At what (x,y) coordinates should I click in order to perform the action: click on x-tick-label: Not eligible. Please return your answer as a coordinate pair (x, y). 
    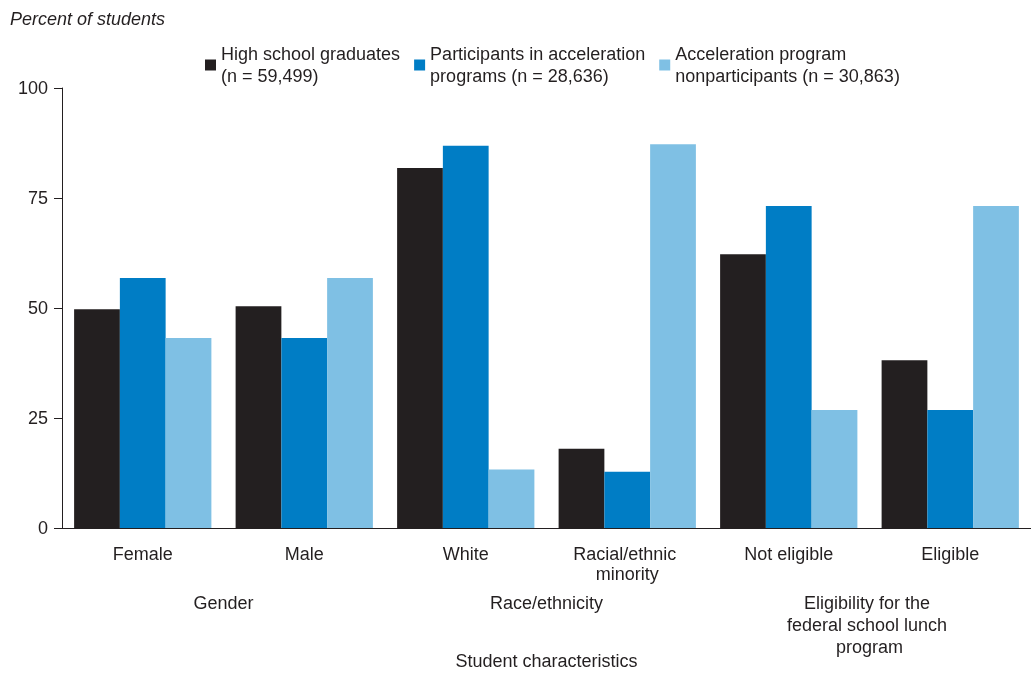
    Looking at the image, I should click on (789, 554).